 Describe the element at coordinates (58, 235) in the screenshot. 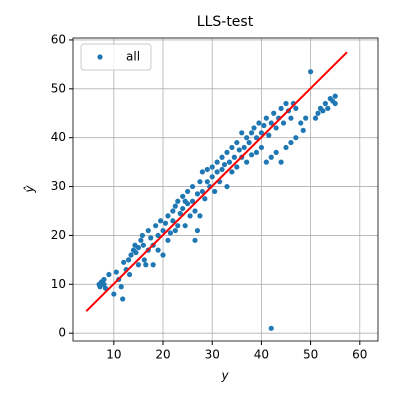

I see `y-tick-label: 20` at that location.